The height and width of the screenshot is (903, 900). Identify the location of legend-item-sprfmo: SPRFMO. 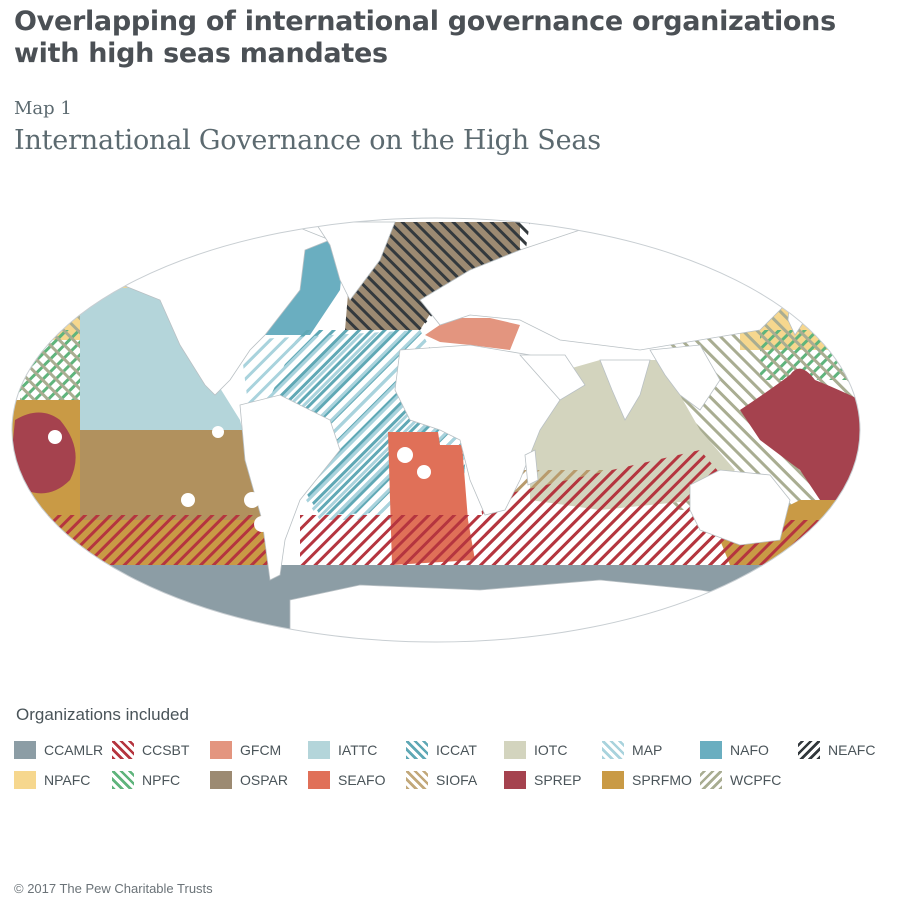
(647, 780).